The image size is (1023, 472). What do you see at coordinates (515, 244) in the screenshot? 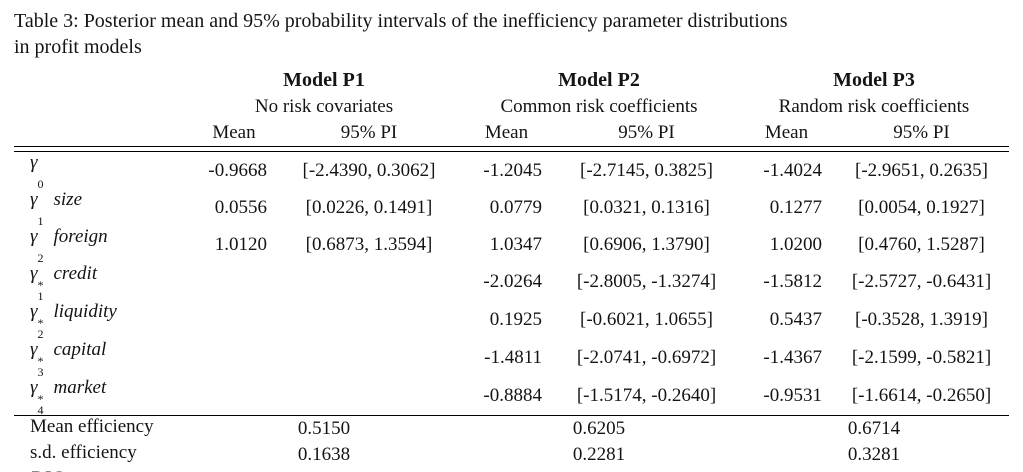
I see `p2-mean-value: 1.0347` at bounding box center [515, 244].